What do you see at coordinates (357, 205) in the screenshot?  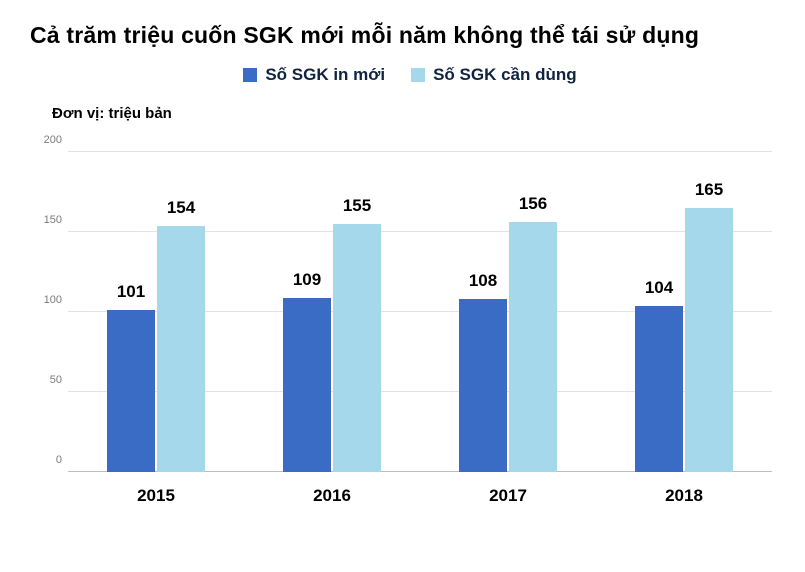 I see `bar-value-label: 155` at bounding box center [357, 205].